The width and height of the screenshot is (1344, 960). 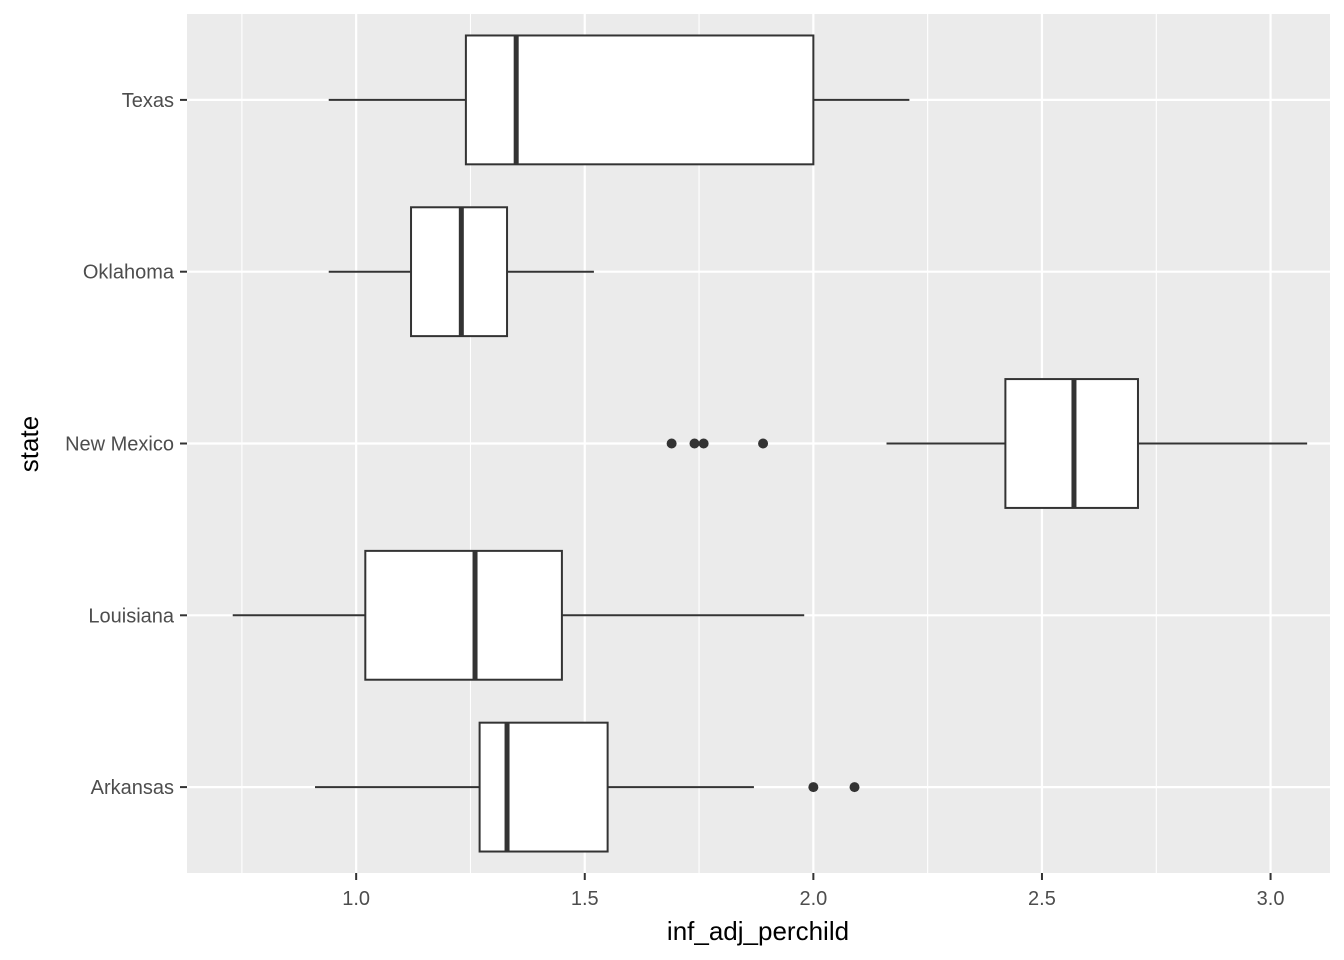 I want to click on box-group-arkansas, so click(x=587, y=787).